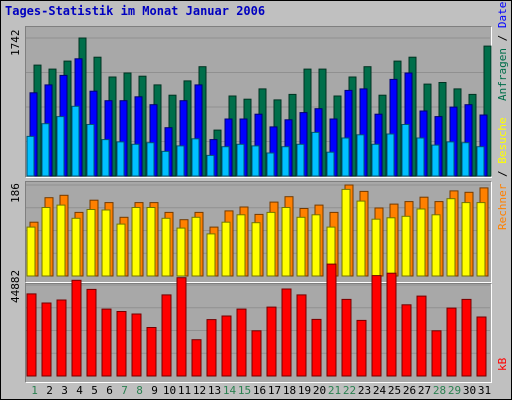  Describe the element at coordinates (502, 14) in the screenshot. I see `legend-dateien: Dateien` at that location.